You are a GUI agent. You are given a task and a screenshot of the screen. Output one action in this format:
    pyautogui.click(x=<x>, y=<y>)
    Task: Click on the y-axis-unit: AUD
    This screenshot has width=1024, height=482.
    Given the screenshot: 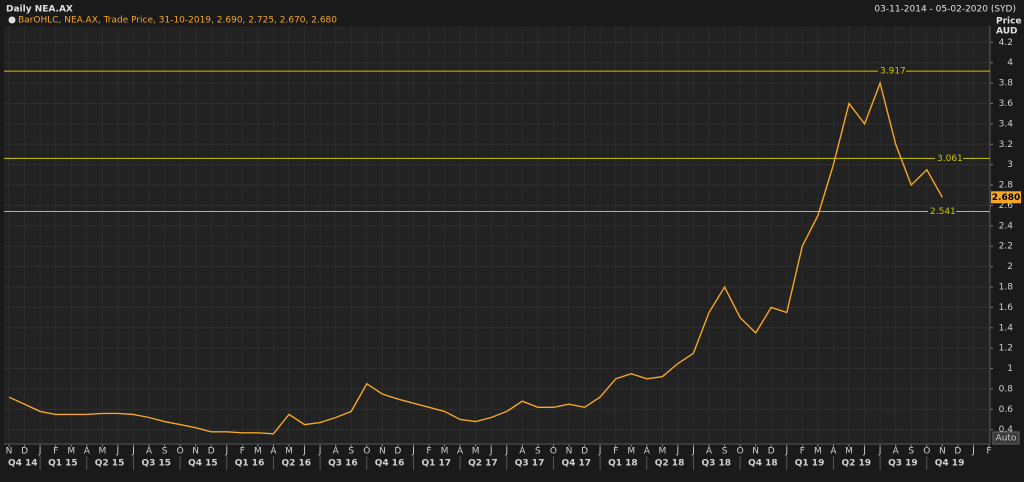 What is the action you would take?
    pyautogui.click(x=1006, y=32)
    